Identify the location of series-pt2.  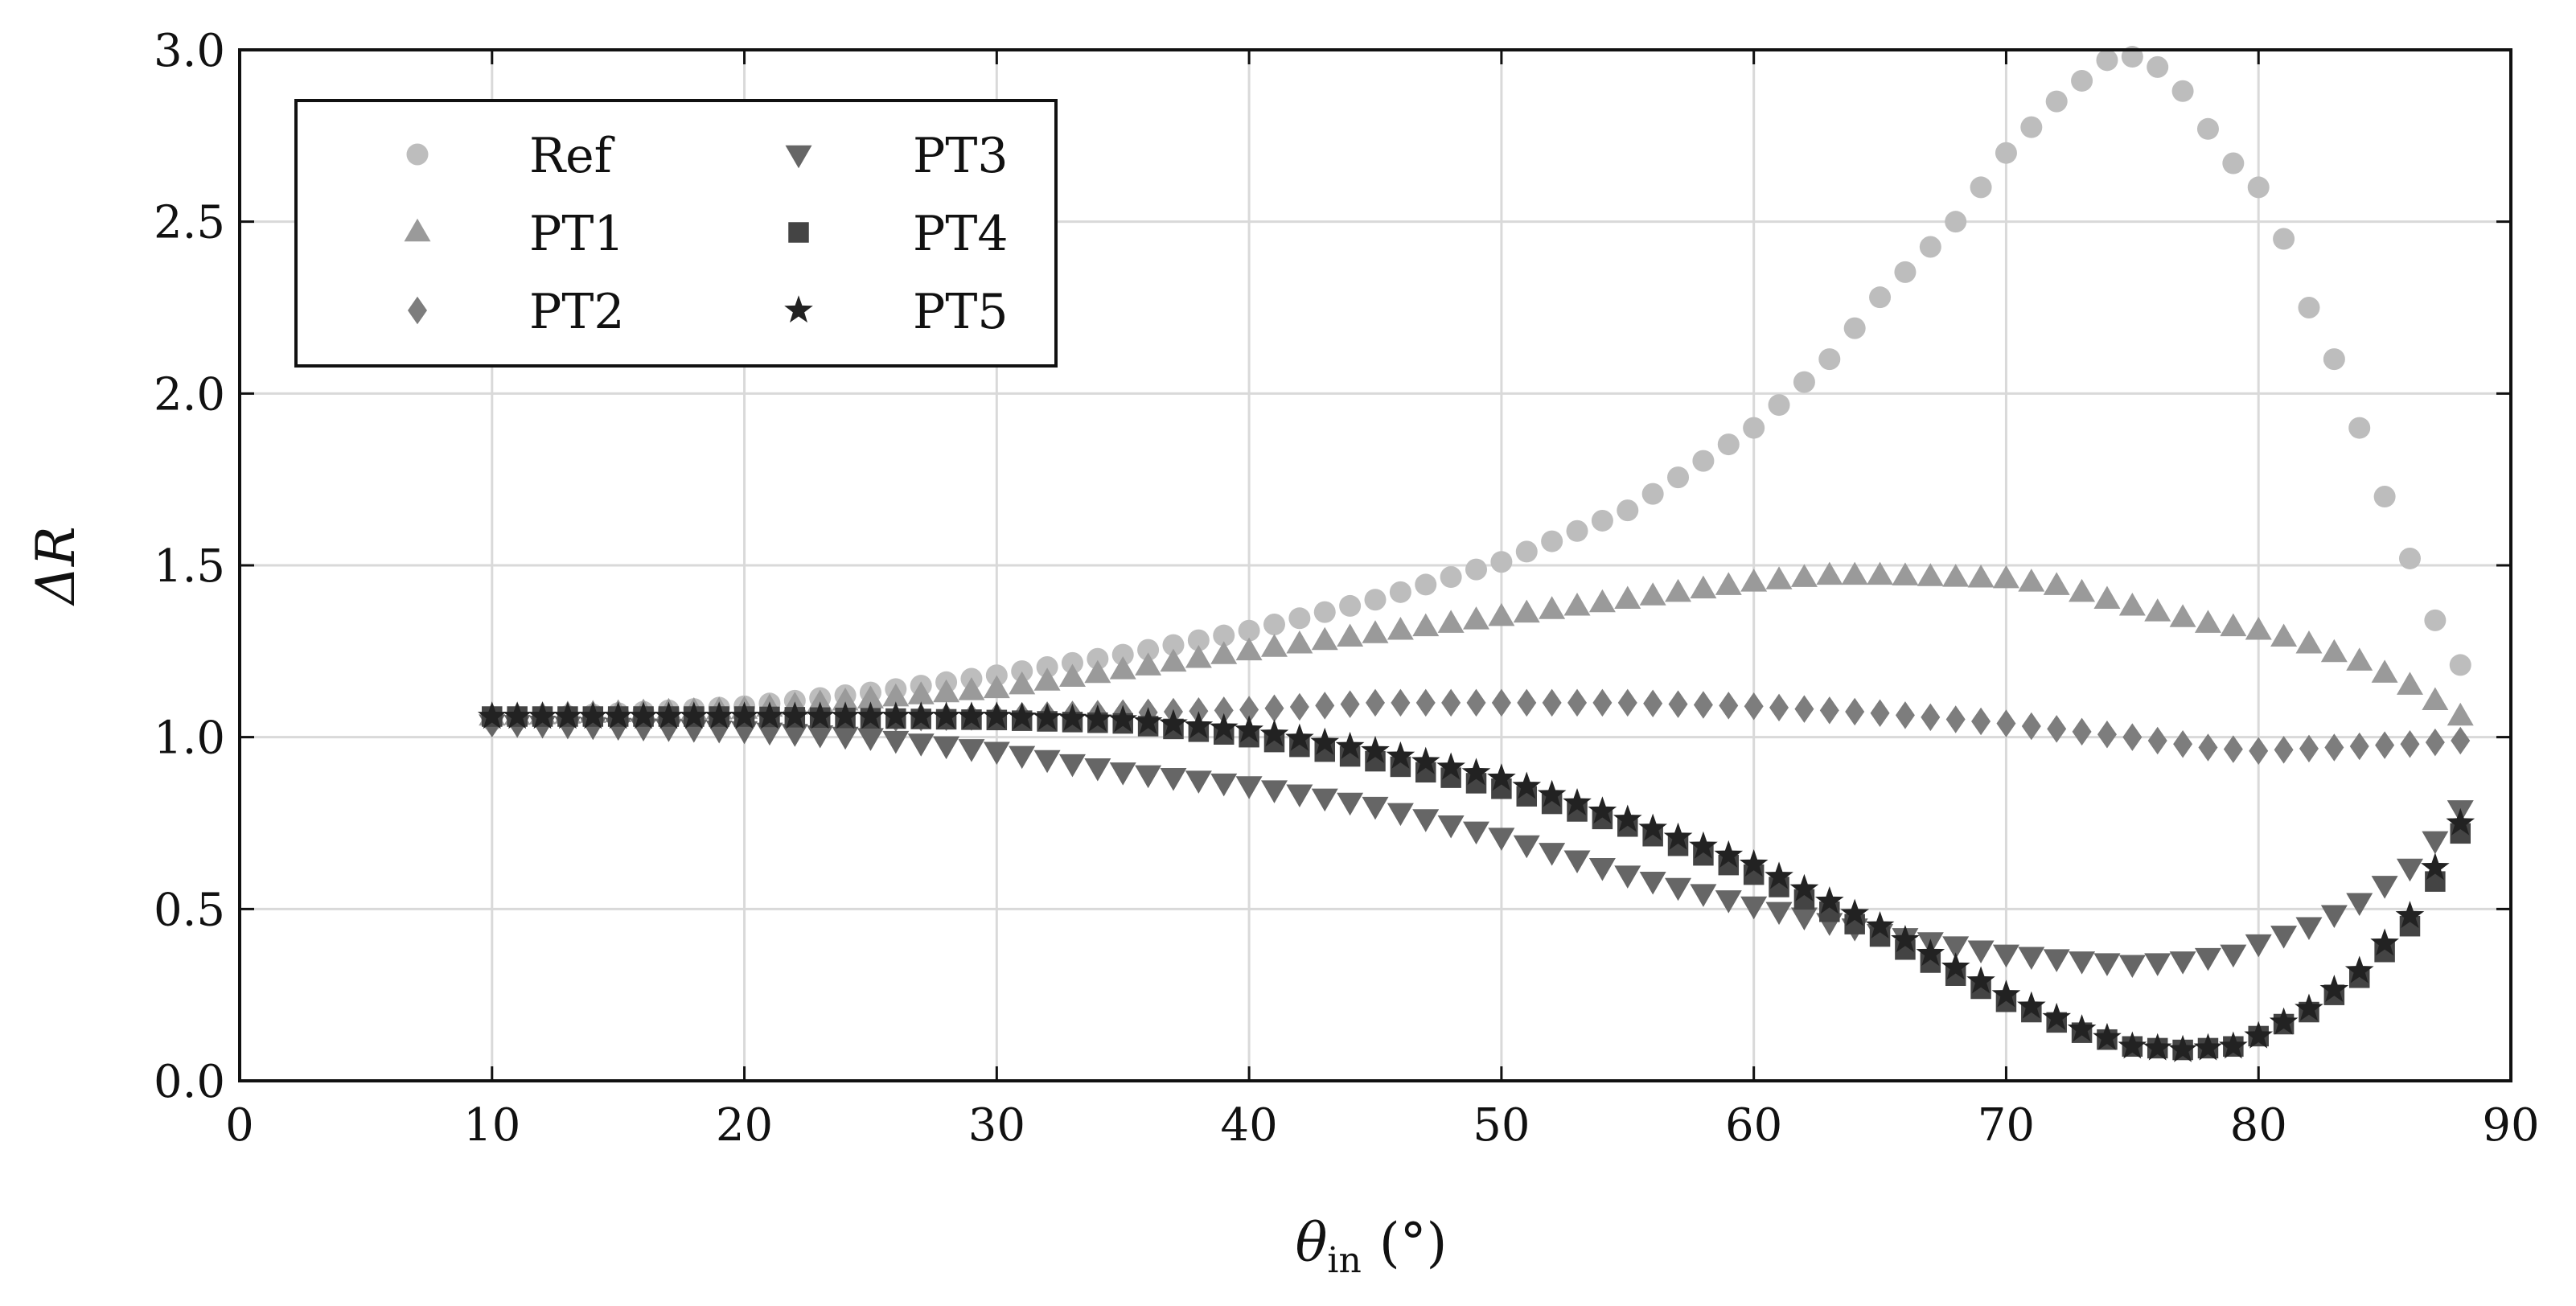
(1476, 727).